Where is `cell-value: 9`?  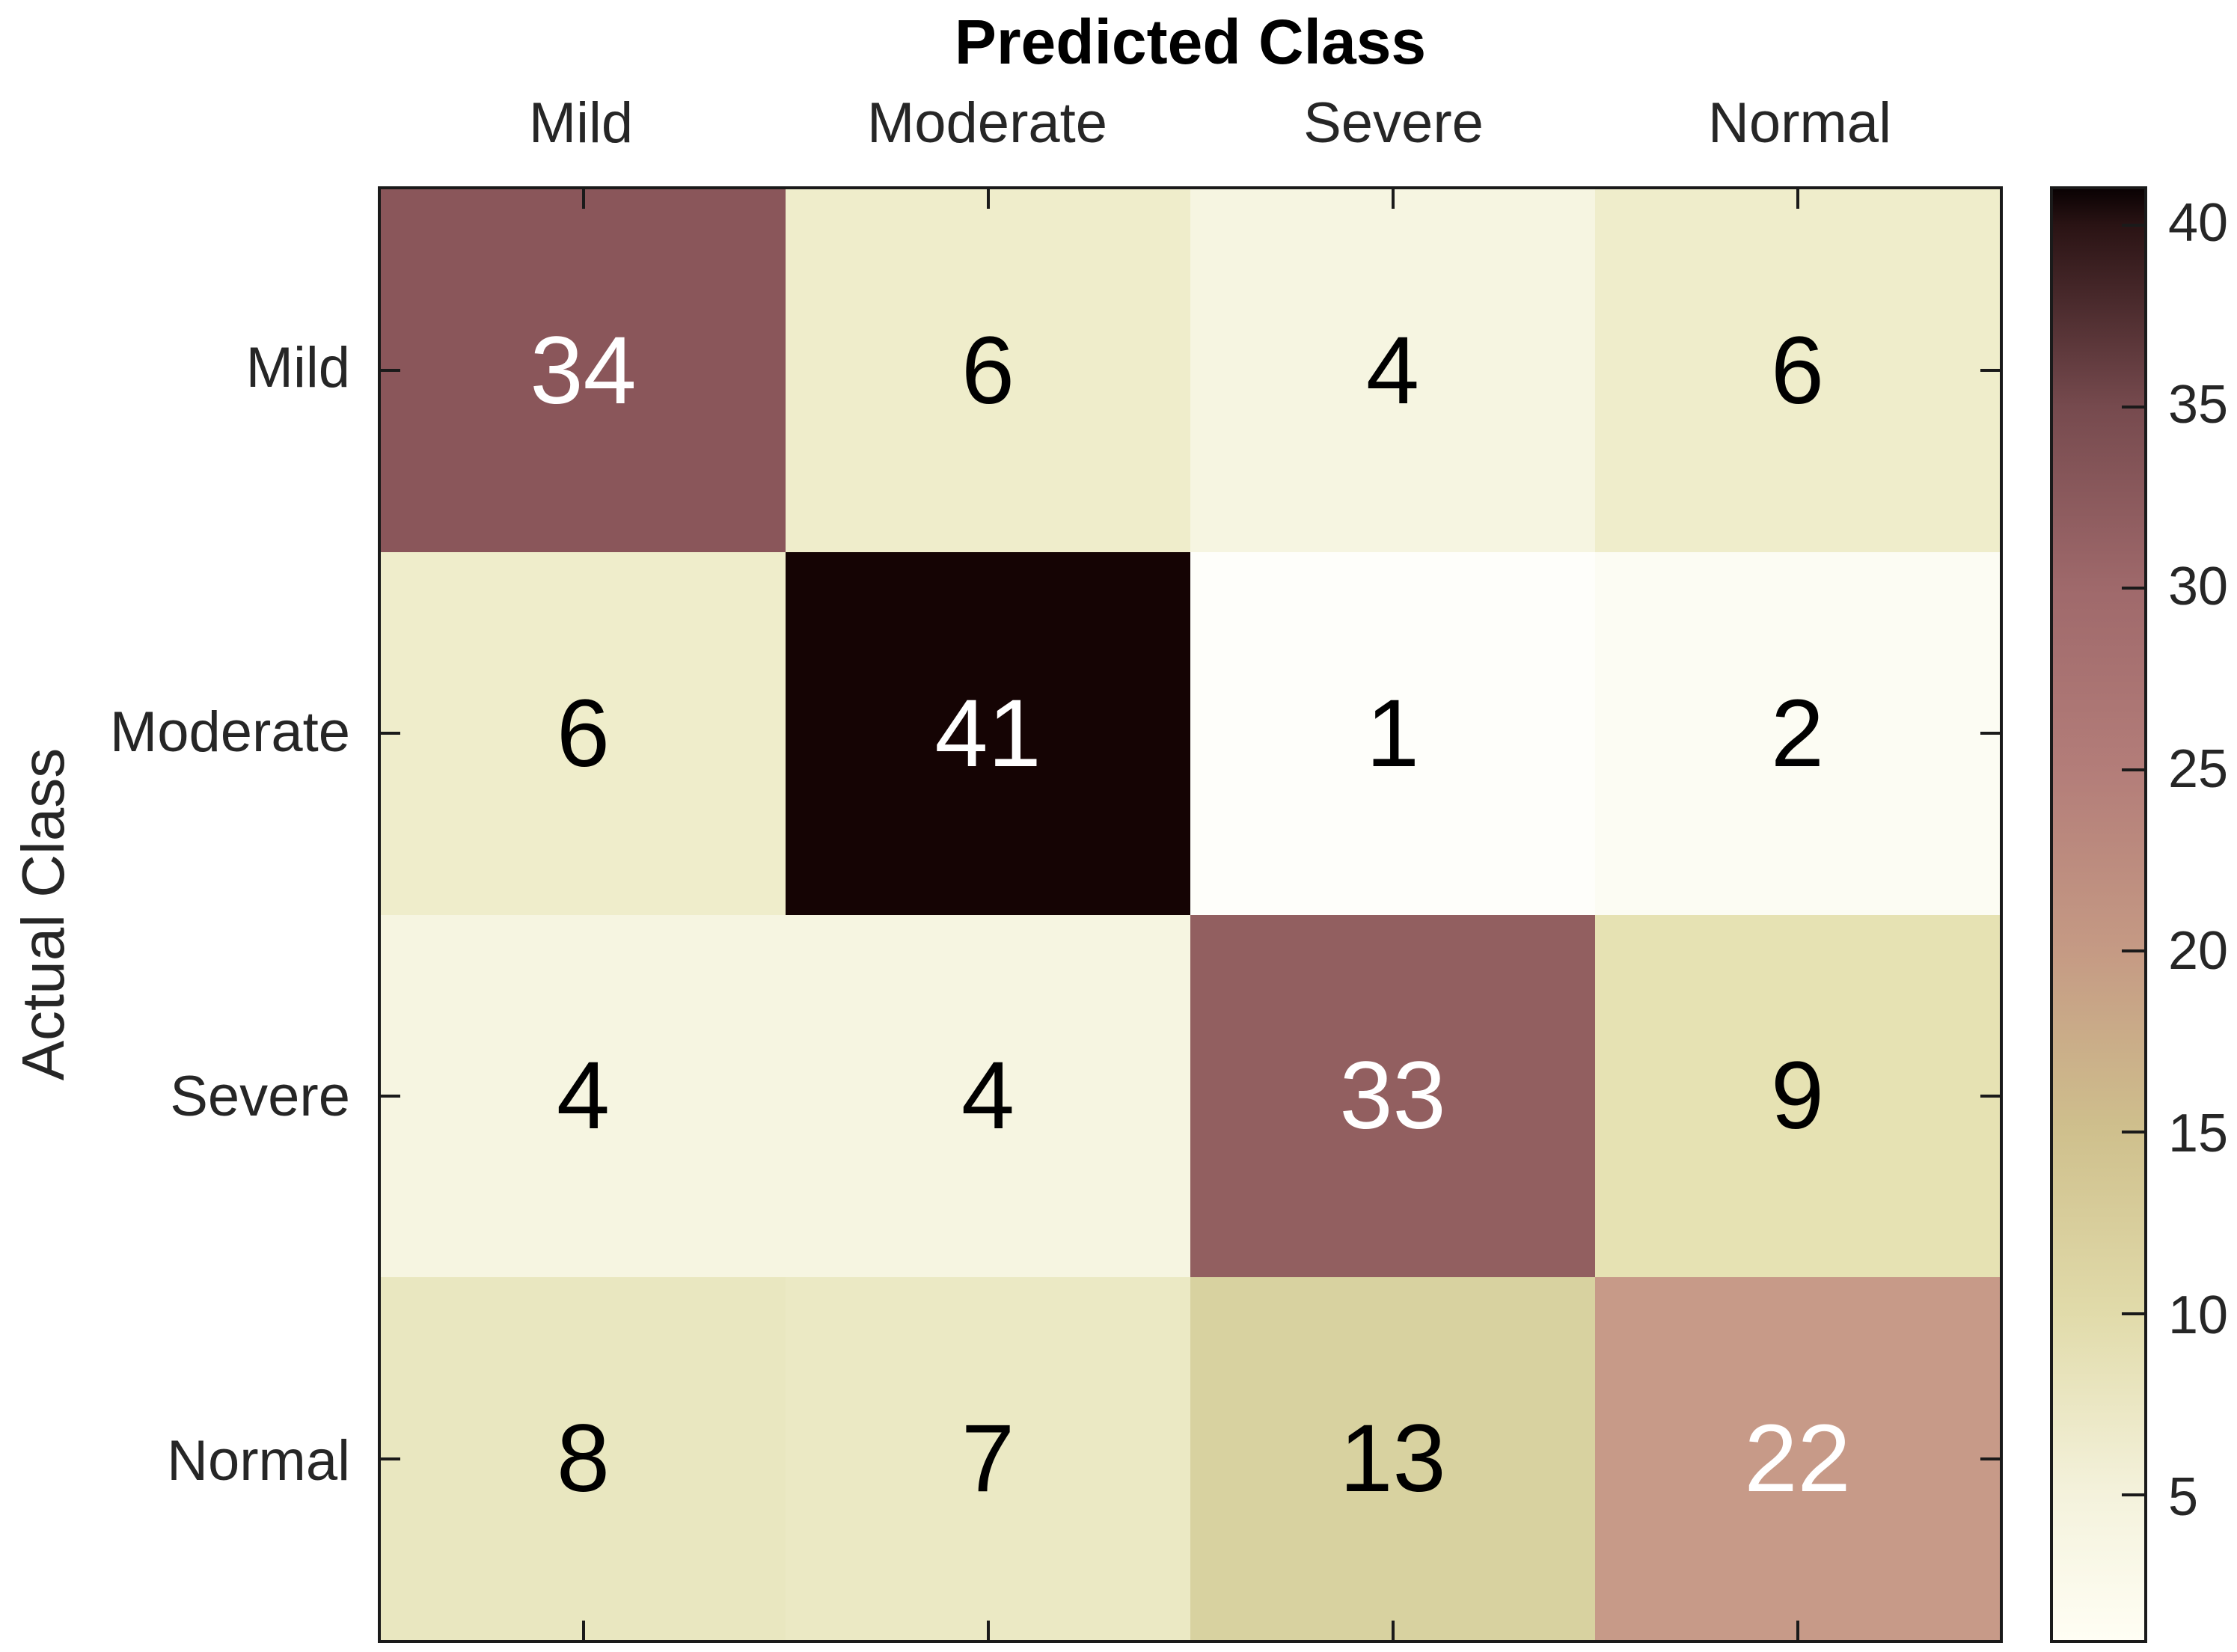 cell-value: 9 is located at coordinates (1797, 1096).